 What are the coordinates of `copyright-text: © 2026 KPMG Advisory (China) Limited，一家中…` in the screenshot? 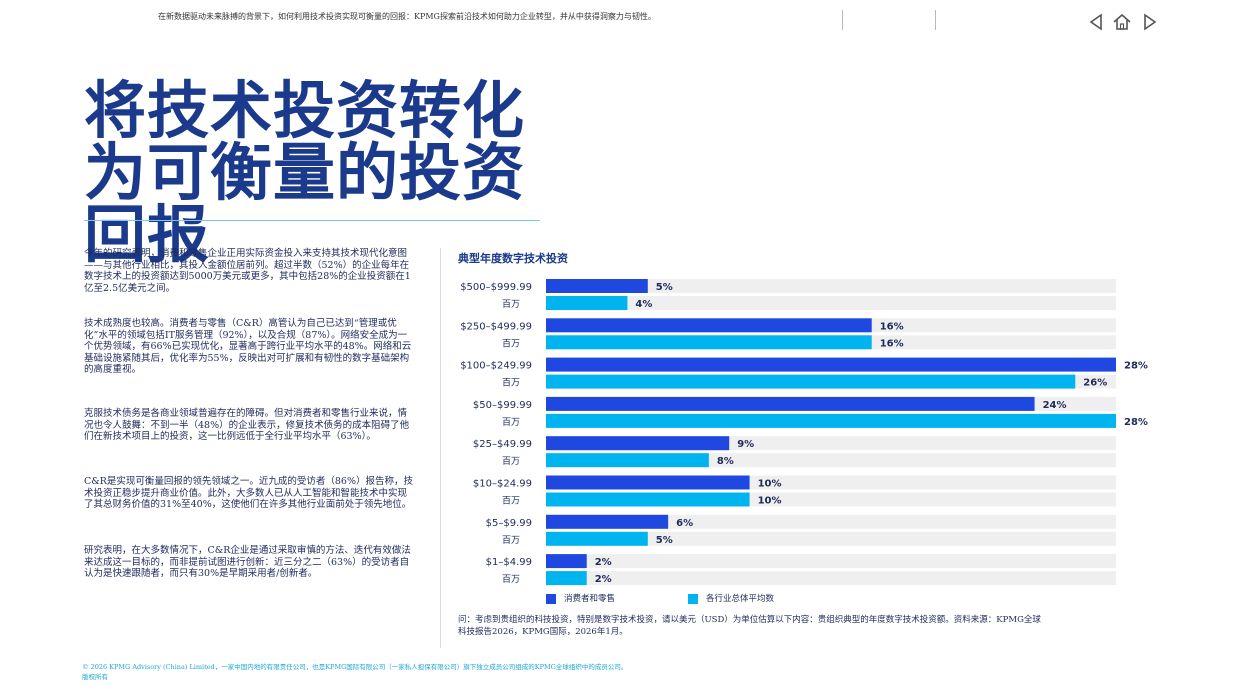 It's located at (355, 667).